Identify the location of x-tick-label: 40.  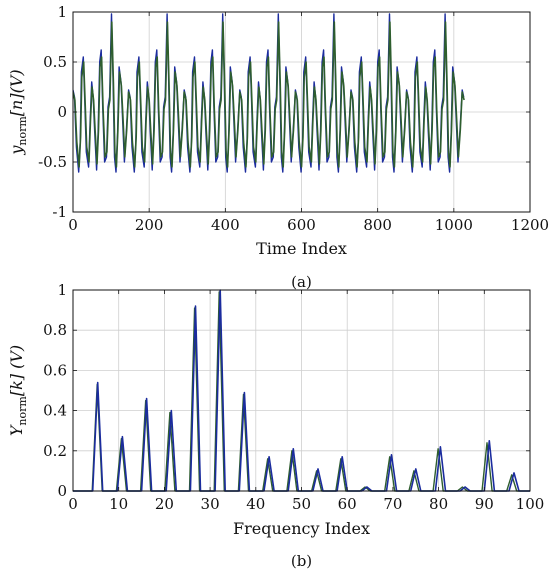
(255, 504).